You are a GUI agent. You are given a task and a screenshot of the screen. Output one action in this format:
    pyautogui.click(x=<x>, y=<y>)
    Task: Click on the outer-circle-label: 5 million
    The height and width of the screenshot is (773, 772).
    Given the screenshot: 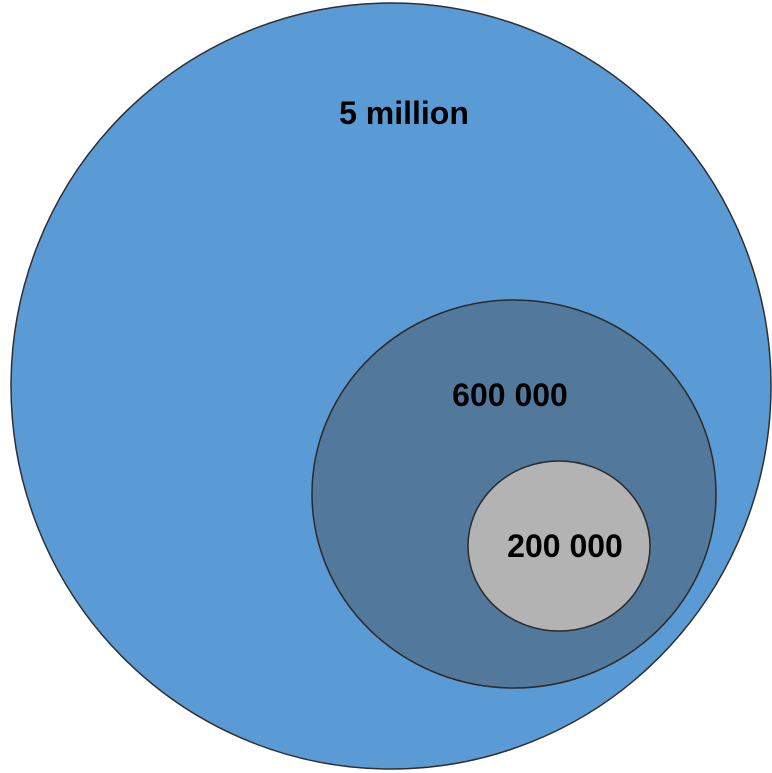 What is the action you would take?
    pyautogui.click(x=404, y=113)
    